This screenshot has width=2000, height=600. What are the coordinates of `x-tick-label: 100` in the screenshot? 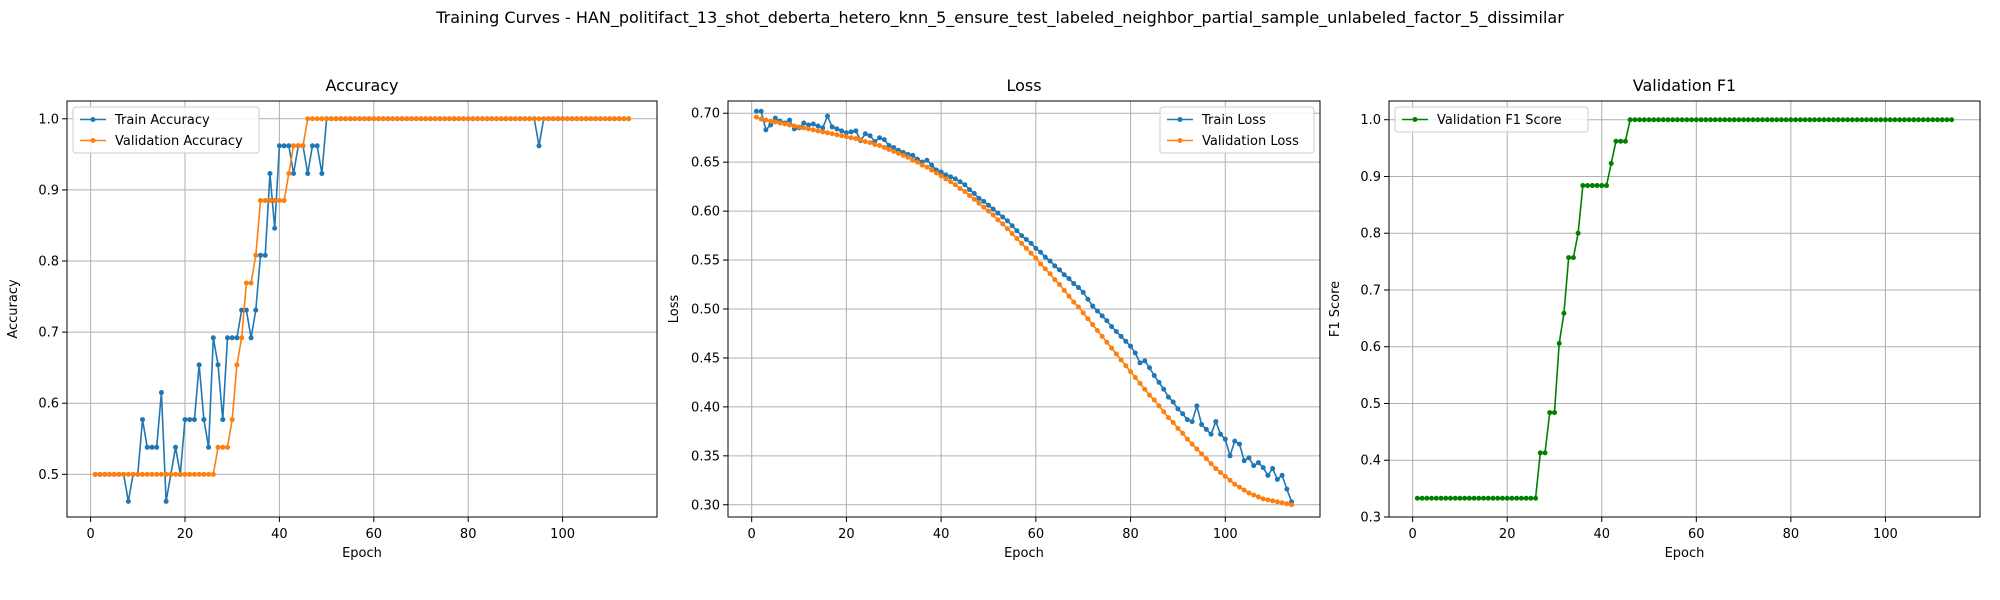 It's located at (1225, 534).